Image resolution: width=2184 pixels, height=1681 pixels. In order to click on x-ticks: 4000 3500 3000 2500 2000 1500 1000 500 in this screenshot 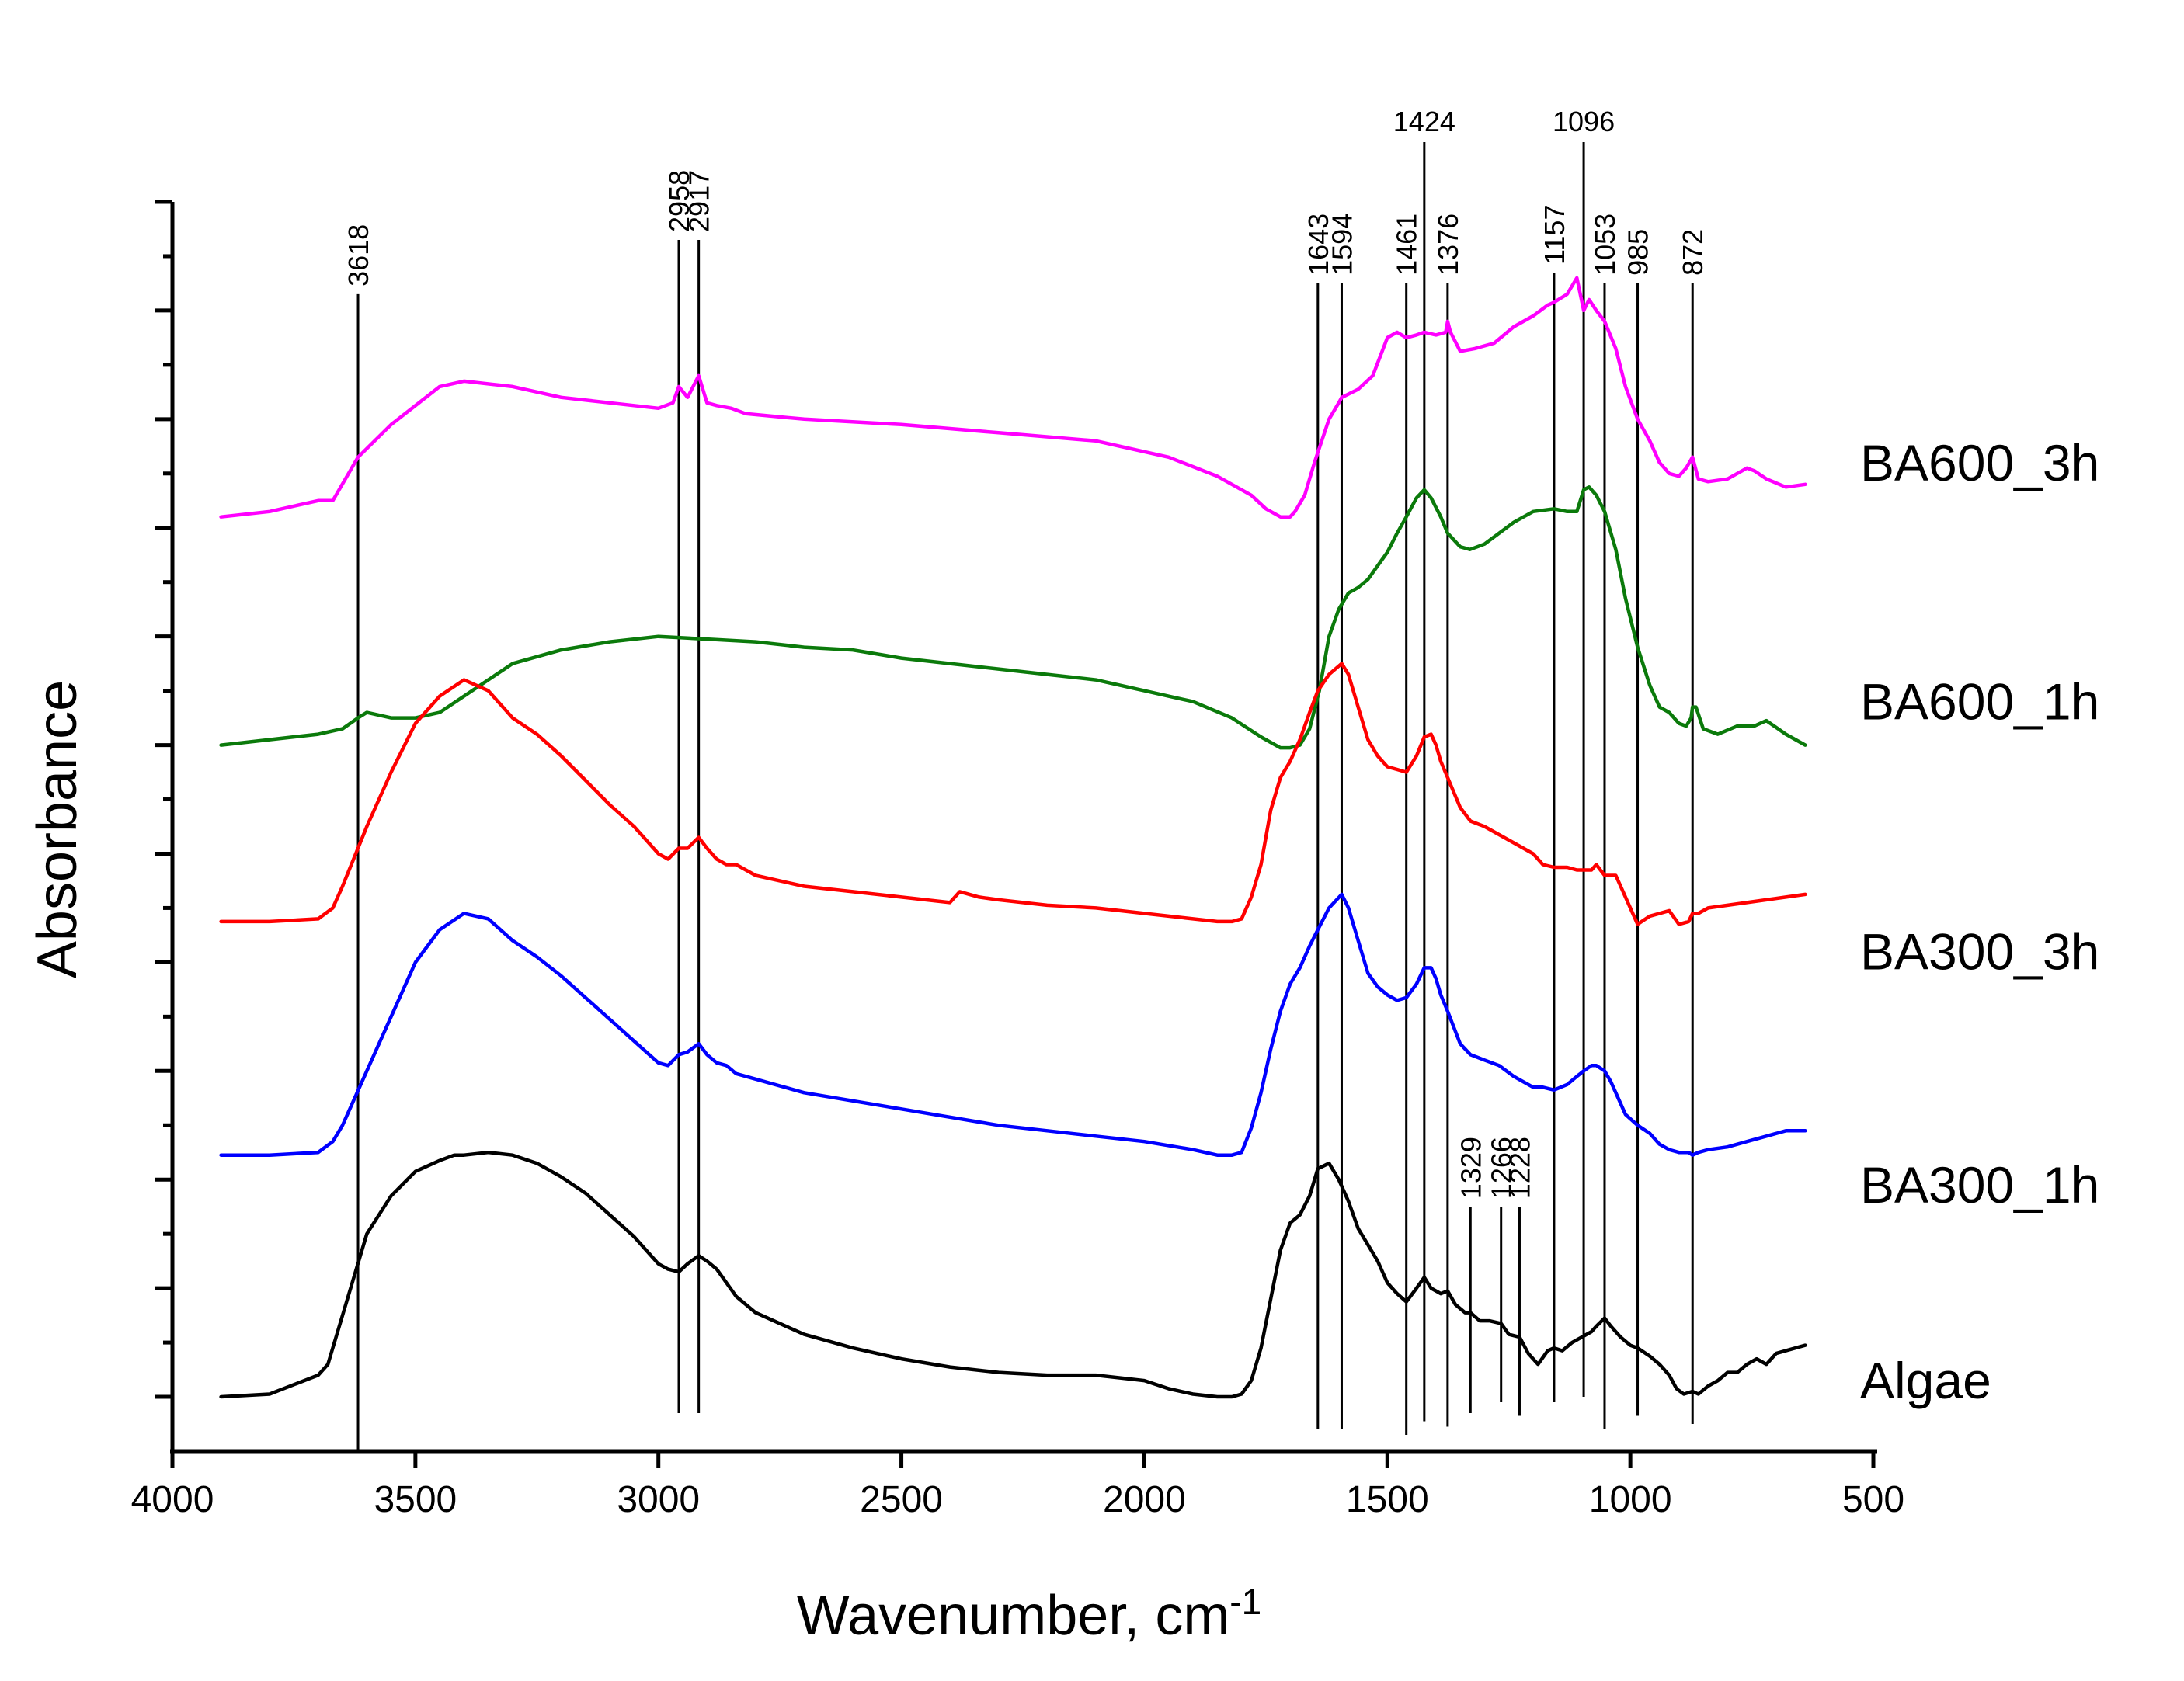, I will do `click(1017, 1485)`.